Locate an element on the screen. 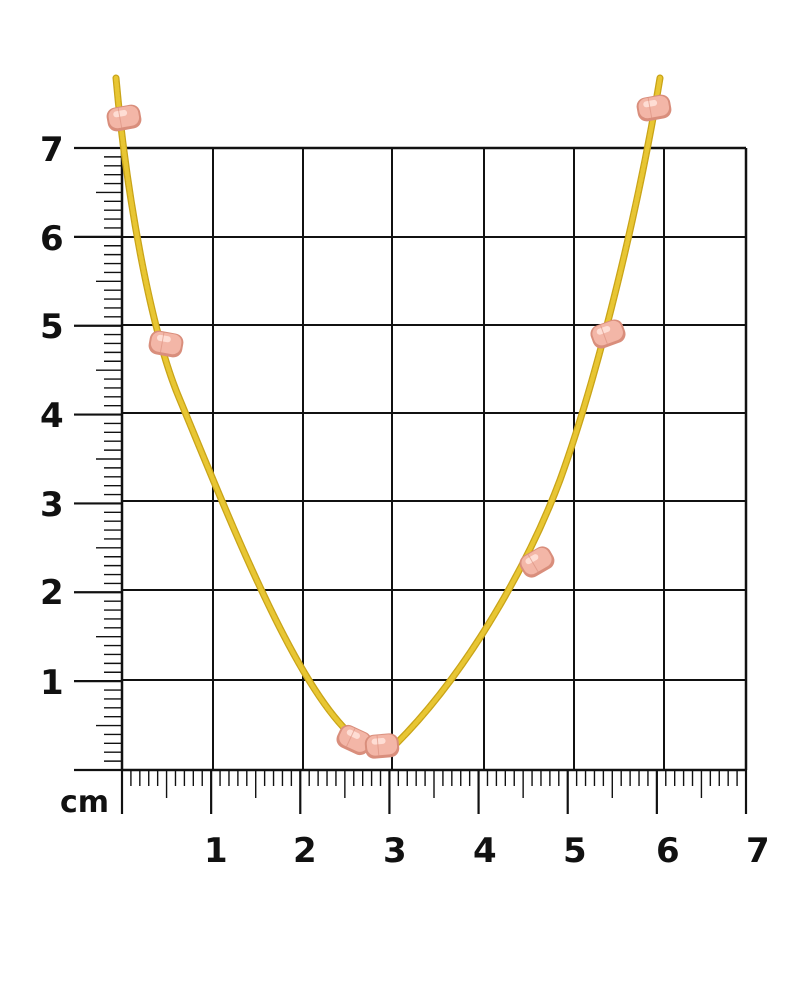 The image size is (800, 1004). y-tick-label-5: 5 is located at coordinates (52, 327).